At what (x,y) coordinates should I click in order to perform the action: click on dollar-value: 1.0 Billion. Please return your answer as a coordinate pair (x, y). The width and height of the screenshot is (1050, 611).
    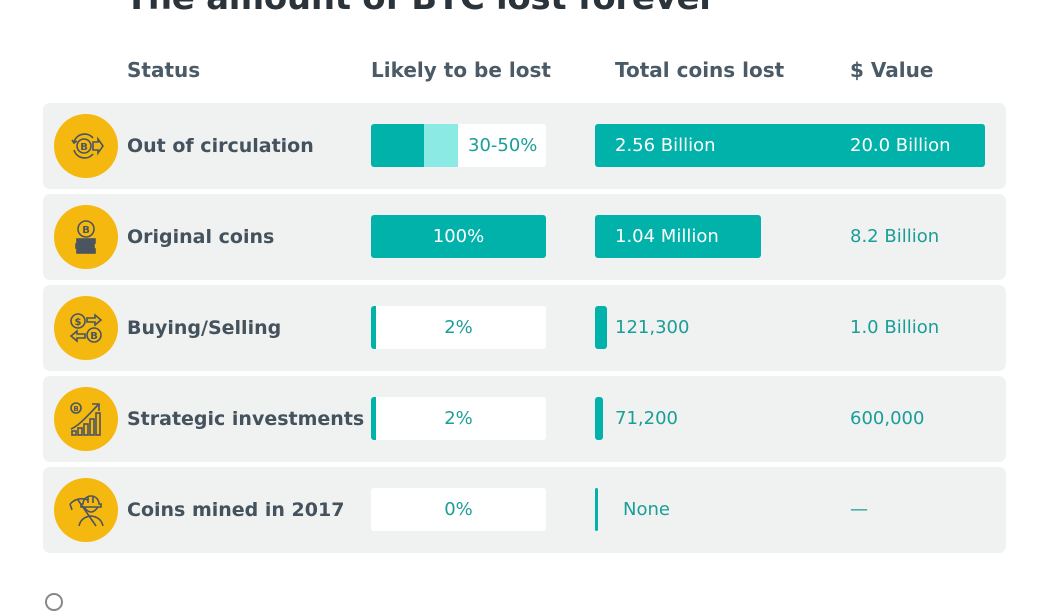
    Looking at the image, I should click on (895, 327).